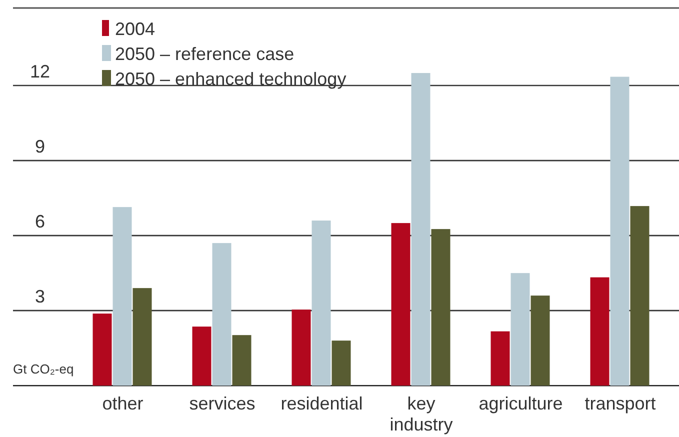 The width and height of the screenshot is (679, 437). Describe the element at coordinates (520, 404) in the screenshot. I see `x-tick-label: agriculture` at that location.